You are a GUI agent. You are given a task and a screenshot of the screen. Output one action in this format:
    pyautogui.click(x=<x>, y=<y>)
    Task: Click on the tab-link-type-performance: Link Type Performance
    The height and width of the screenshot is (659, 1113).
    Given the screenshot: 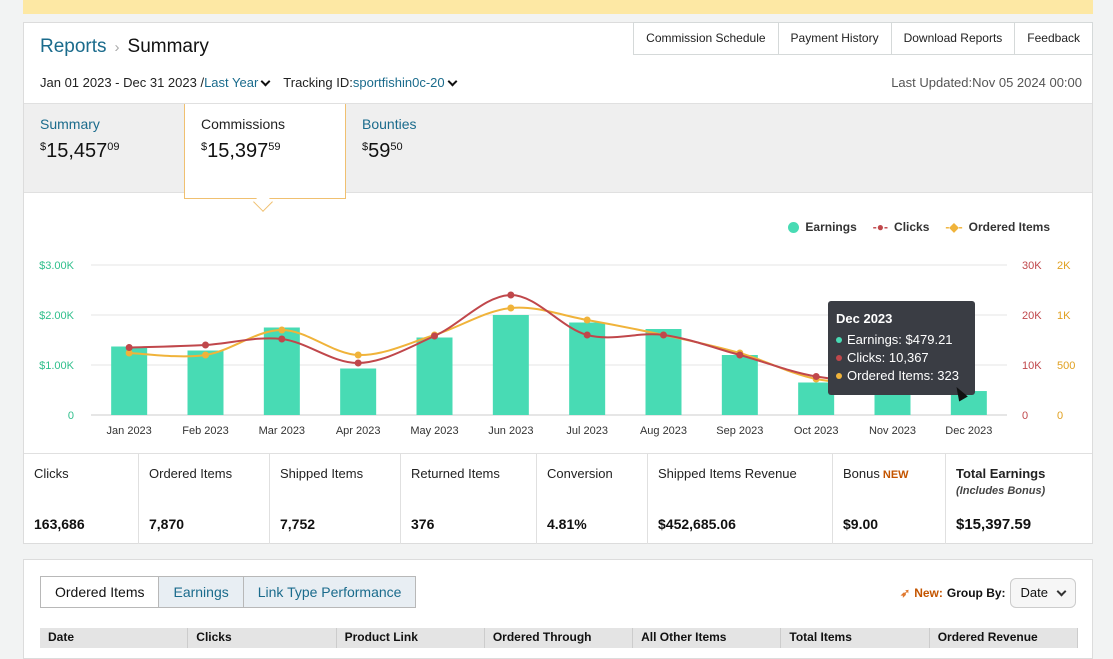 What is the action you would take?
    pyautogui.click(x=330, y=592)
    